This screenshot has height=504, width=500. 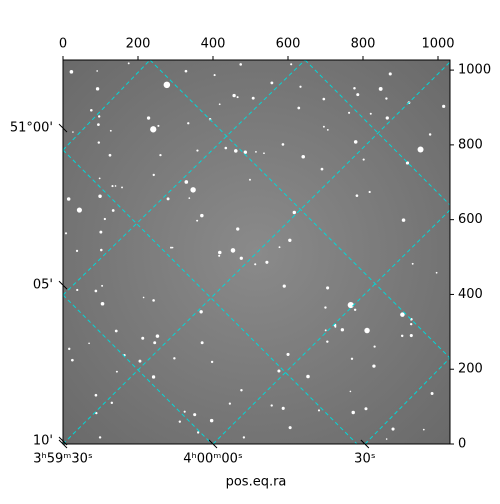 What do you see at coordinates (63, 459) in the screenshot?
I see `ra-tick-label: 3ʰ59ᵐ30ˢ` at bounding box center [63, 459].